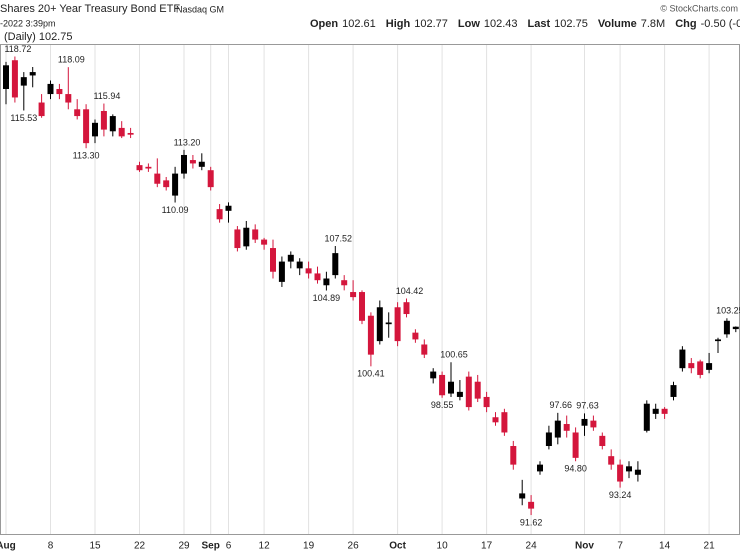 Image resolution: width=740 pixels, height=560 pixels. What do you see at coordinates (685, 24) in the screenshot?
I see `quote-label: Chg` at bounding box center [685, 24].